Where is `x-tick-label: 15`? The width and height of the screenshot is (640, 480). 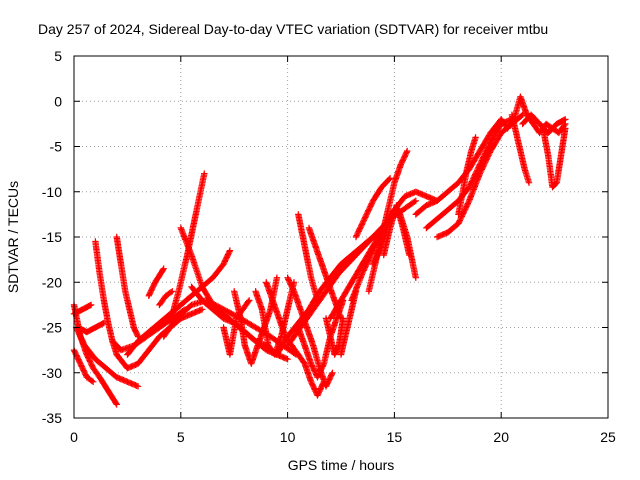
x-tick-label: 15 is located at coordinates (395, 437).